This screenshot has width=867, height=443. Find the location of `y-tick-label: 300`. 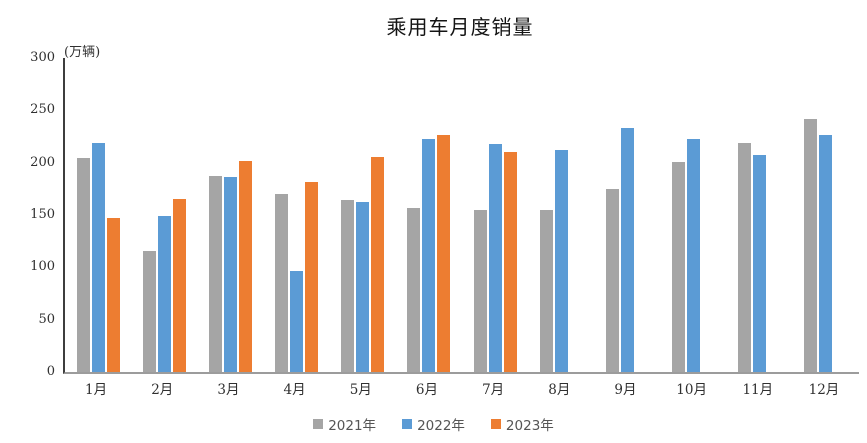

y-tick-label: 300 is located at coordinates (42, 57).